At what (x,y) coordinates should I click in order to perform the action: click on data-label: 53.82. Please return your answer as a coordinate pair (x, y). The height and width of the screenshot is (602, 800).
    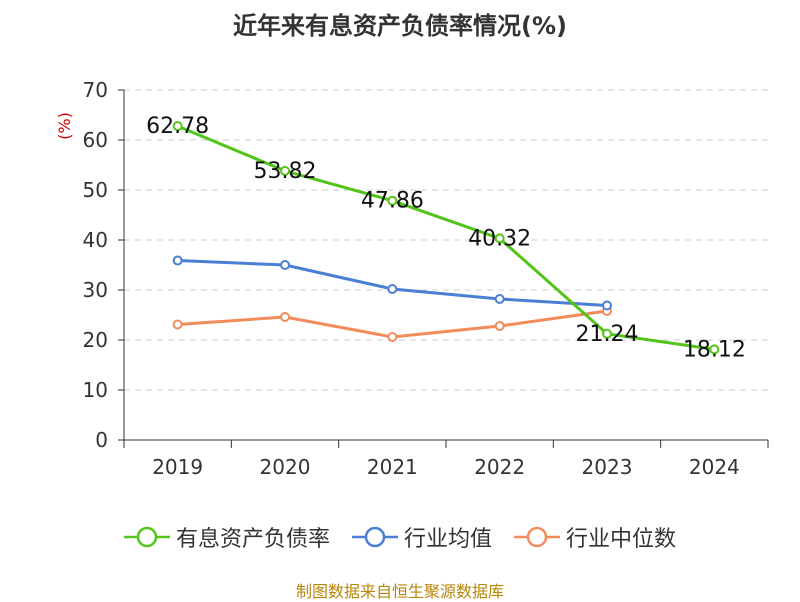
    Looking at the image, I should click on (285, 171).